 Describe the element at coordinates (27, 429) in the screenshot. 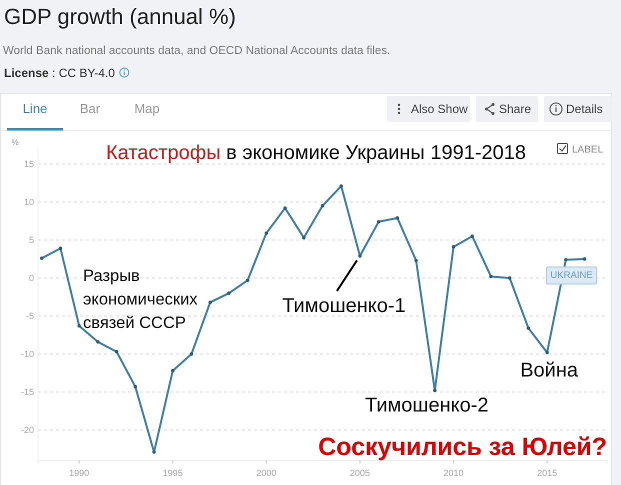

I see `y-tick-label: -20` at that location.